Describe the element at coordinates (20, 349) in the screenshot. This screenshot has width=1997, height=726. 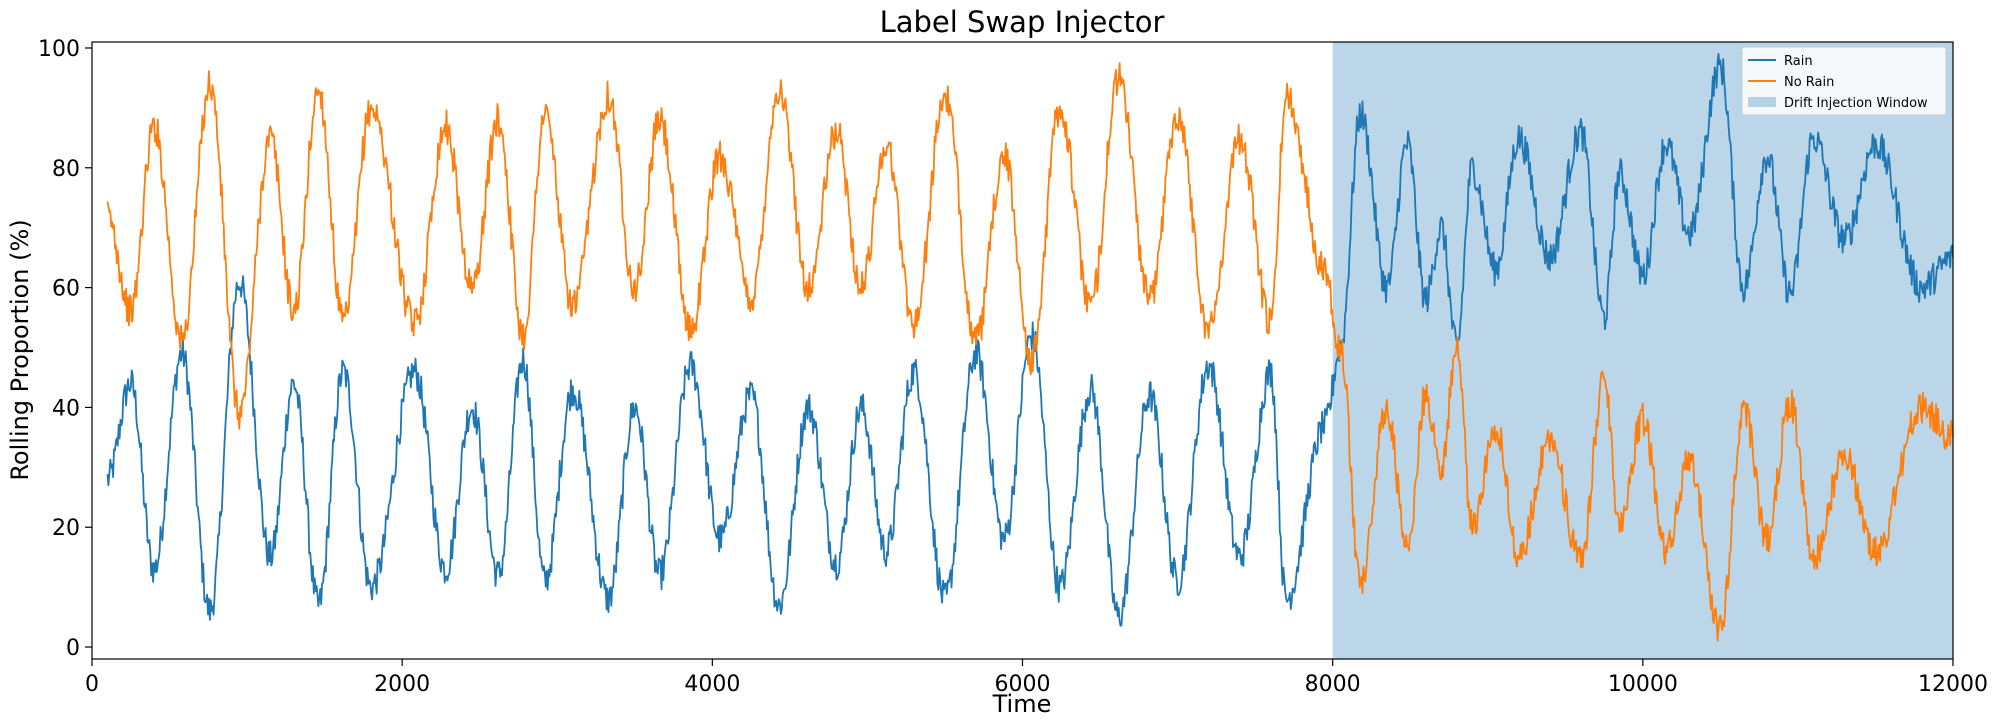
I see `y-axis-label: Rolling Proportion (%)` at that location.